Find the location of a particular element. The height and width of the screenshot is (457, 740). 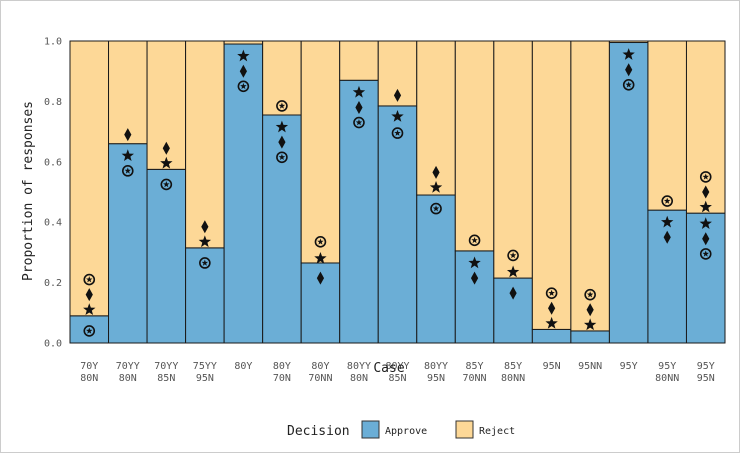

y-axis-title: Proportion of responses is located at coordinates (28, 191).